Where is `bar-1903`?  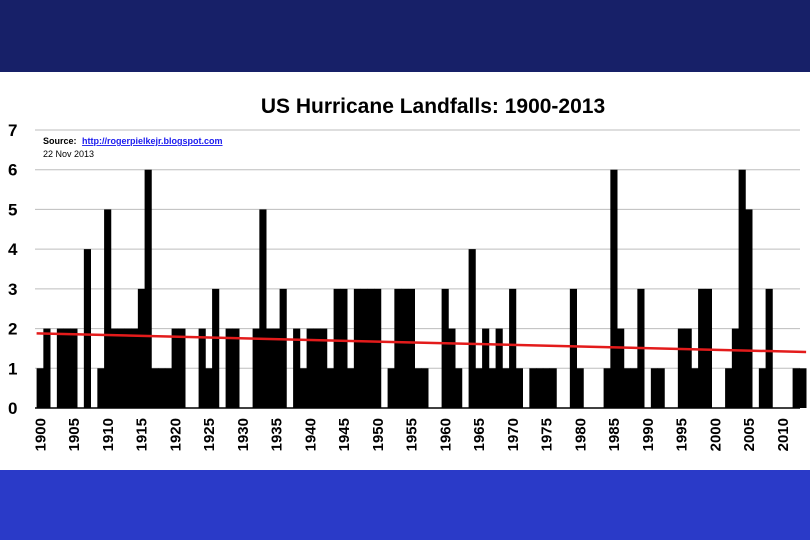 bar-1903 is located at coordinates (60, 368).